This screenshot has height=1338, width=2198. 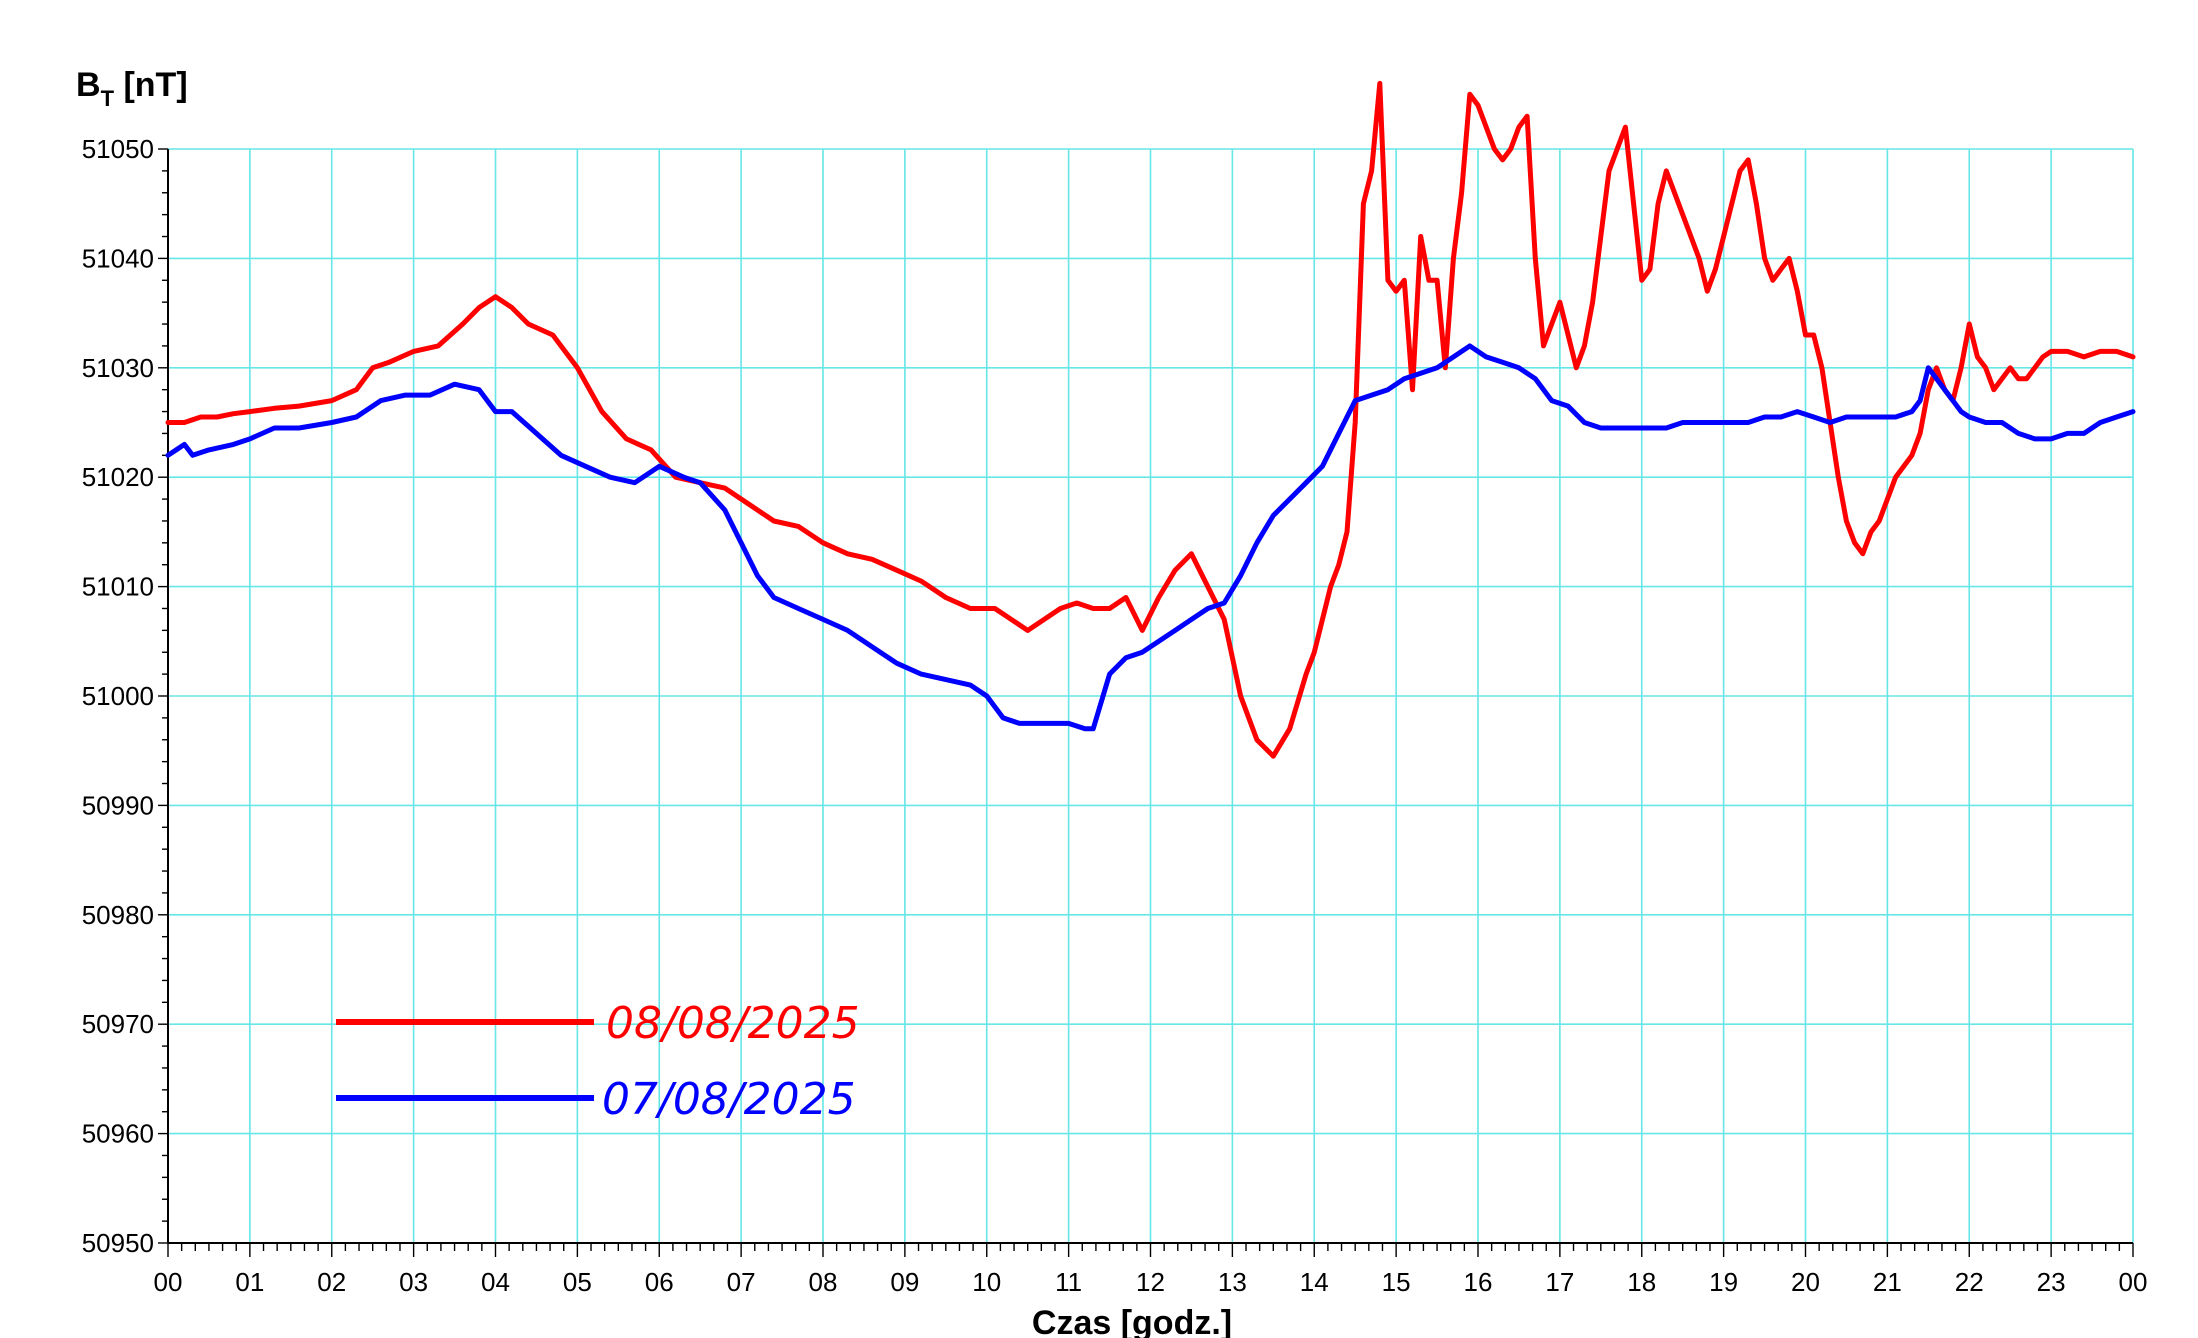 I want to click on x-tick-label: 21, so click(x=1887, y=1282).